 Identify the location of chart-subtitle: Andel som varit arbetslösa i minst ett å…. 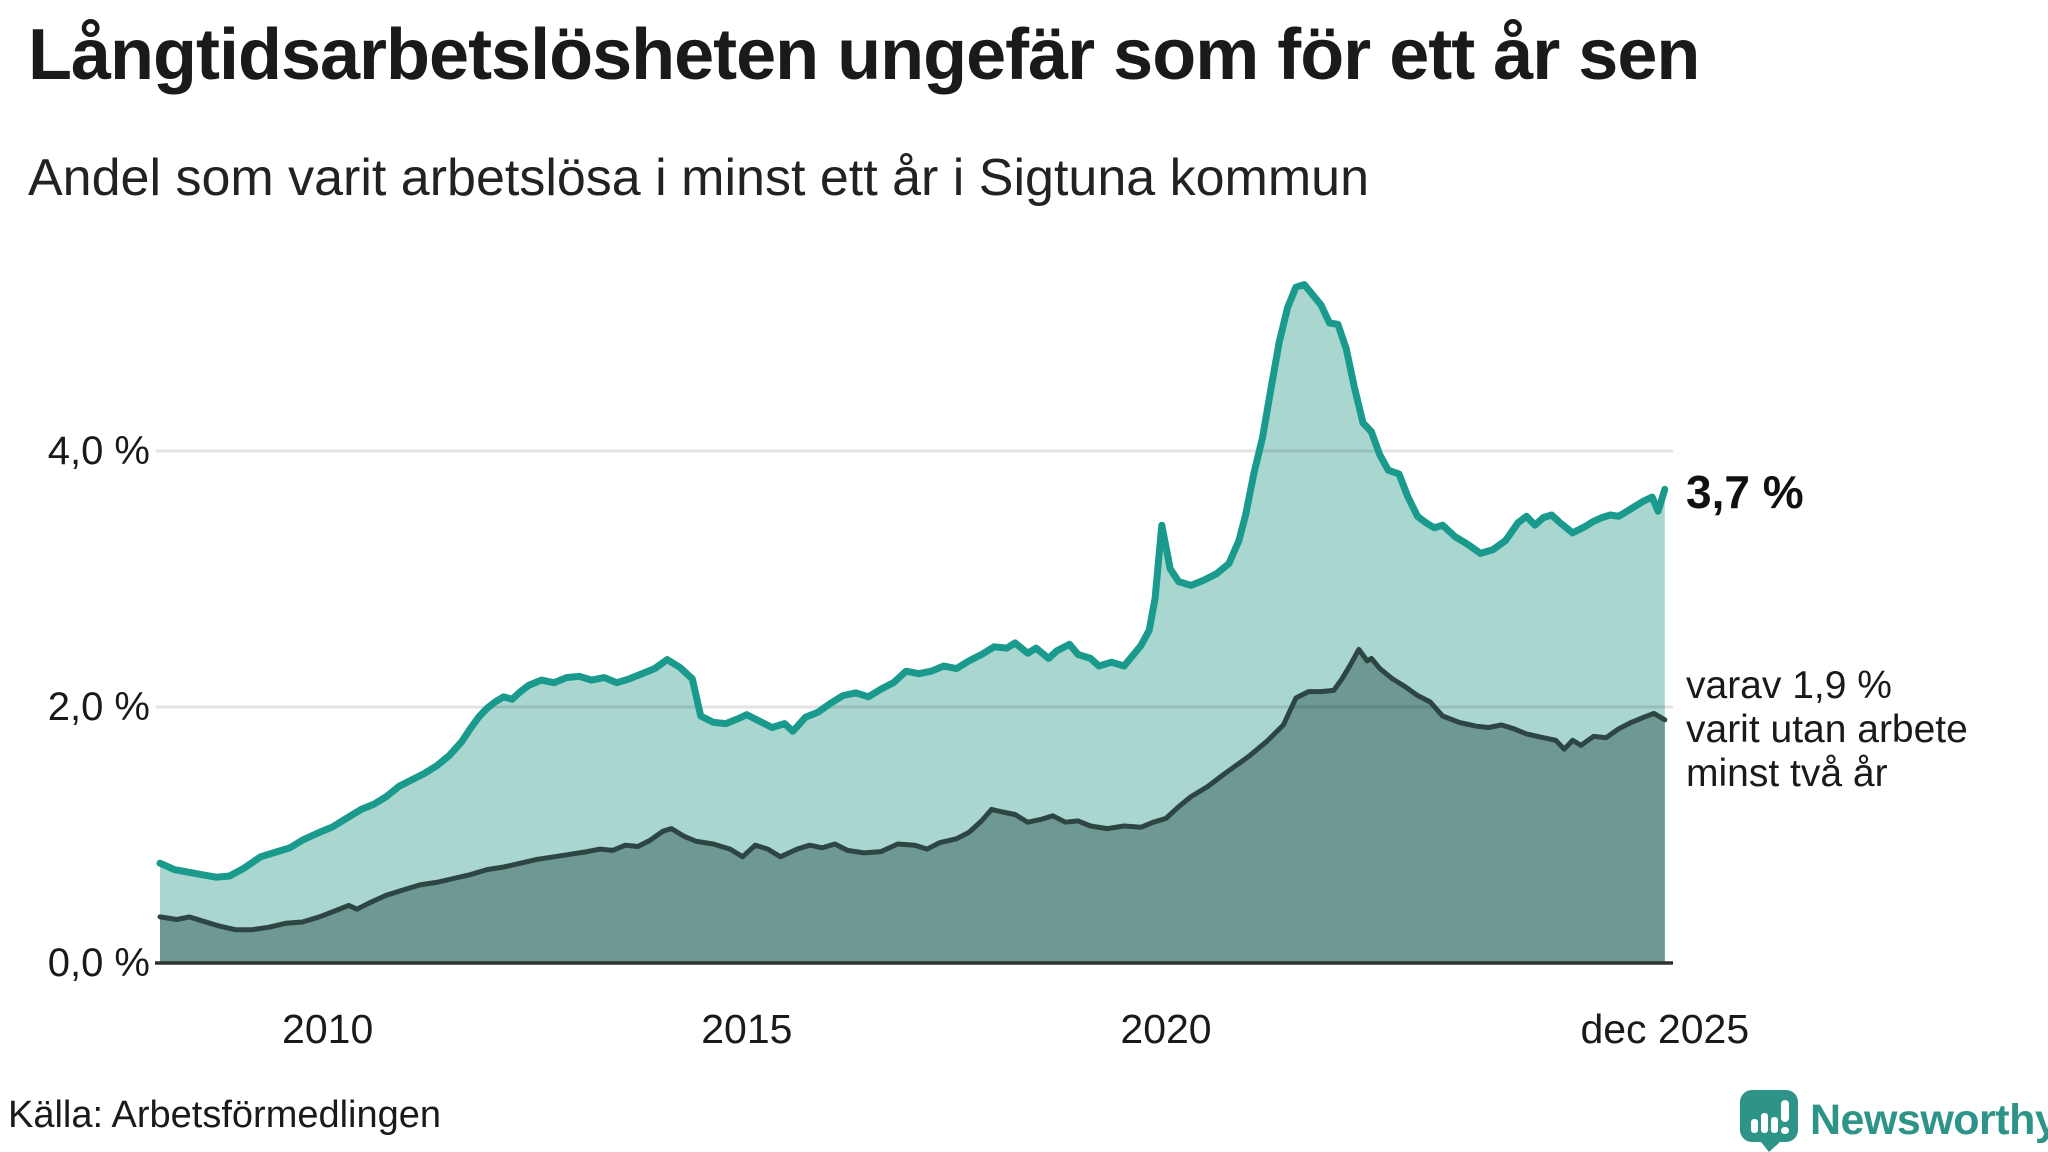
(699, 178).